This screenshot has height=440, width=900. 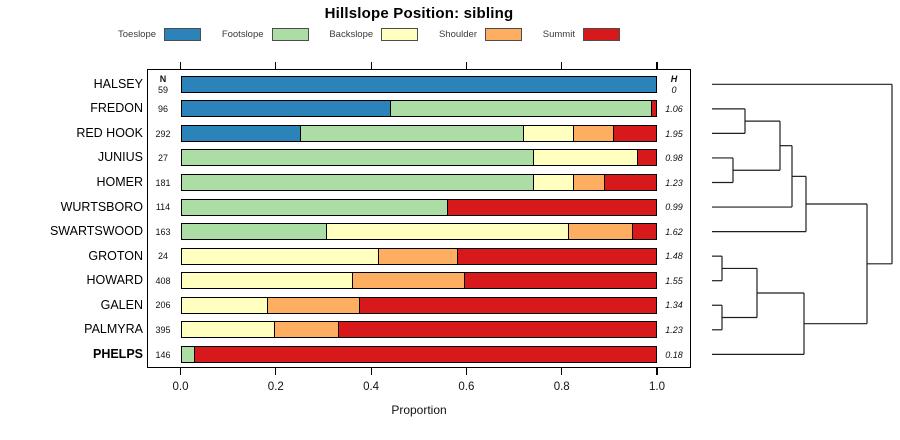 I want to click on h-value-galen: 1.34, so click(x=674, y=305).